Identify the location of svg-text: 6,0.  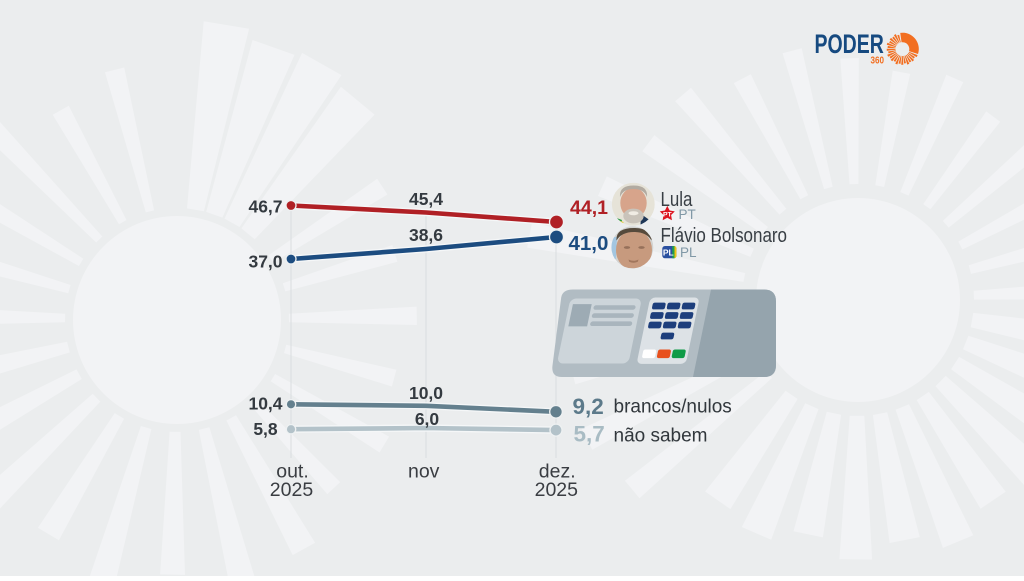
(427, 419).